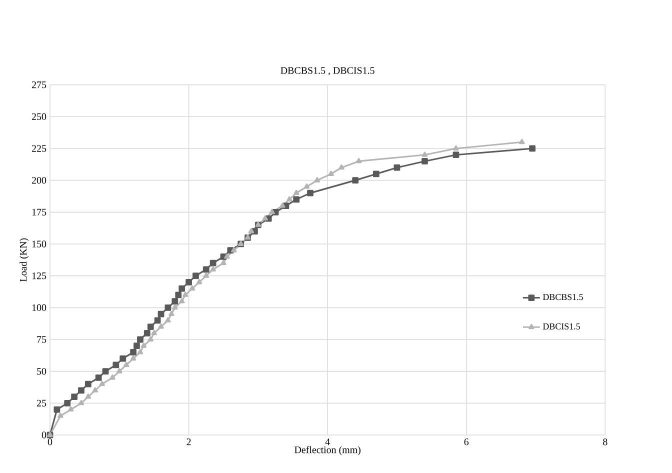  I want to click on y-tick-label: 50, so click(41, 371).